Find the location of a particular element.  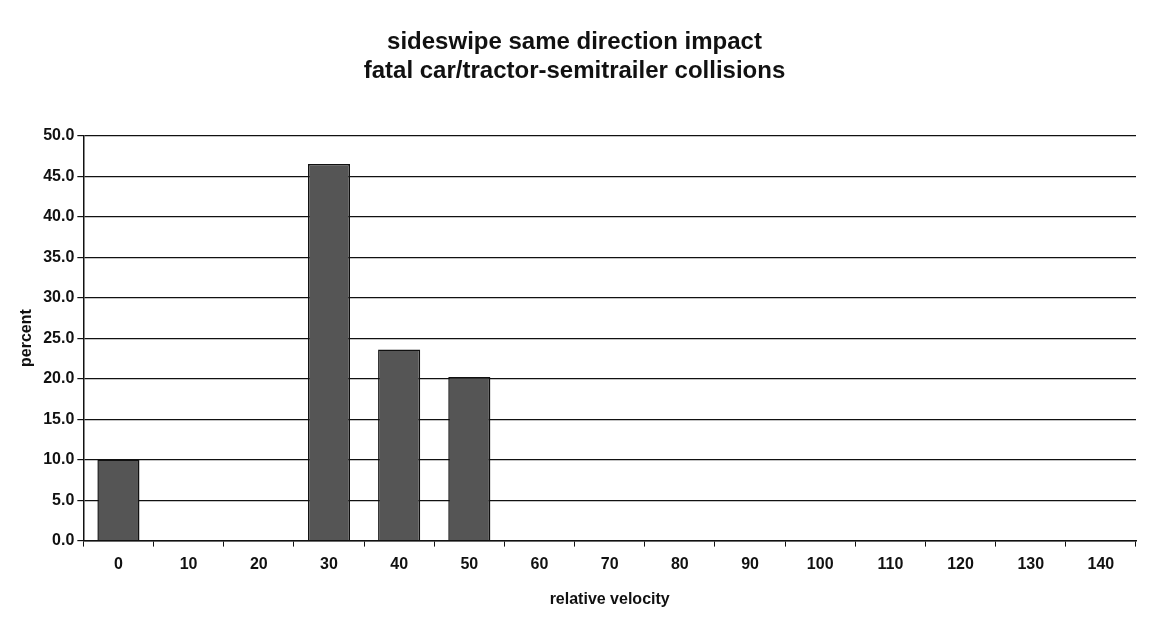

x-tick-label: 100 is located at coordinates (820, 563).